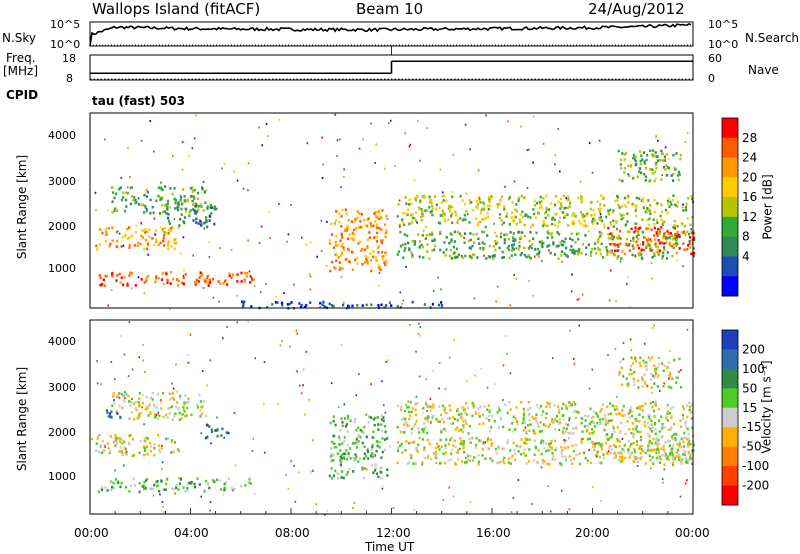 This screenshot has width=800, height=554. What do you see at coordinates (19, 38) in the screenshot?
I see `nsky-label: N.Sky` at bounding box center [19, 38].